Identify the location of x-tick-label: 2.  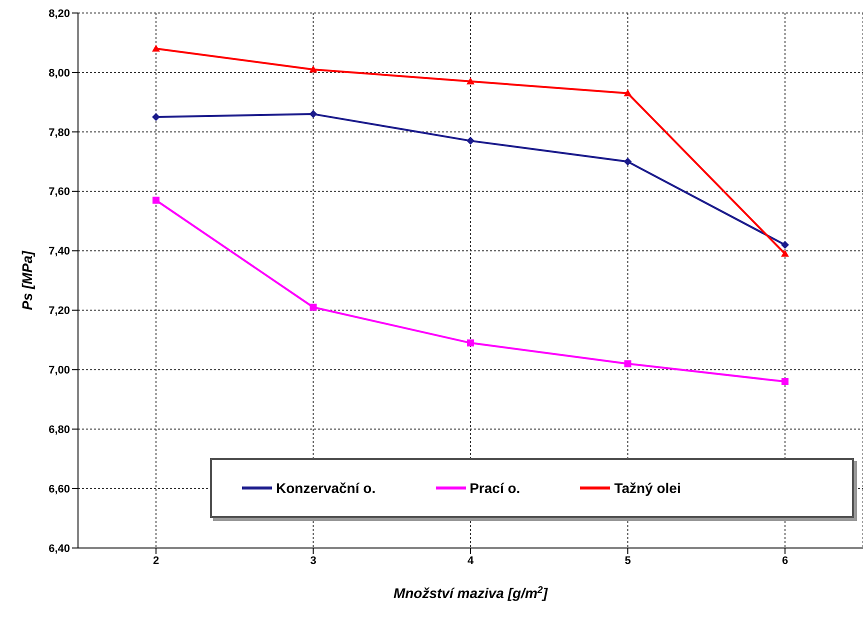
(156, 560).